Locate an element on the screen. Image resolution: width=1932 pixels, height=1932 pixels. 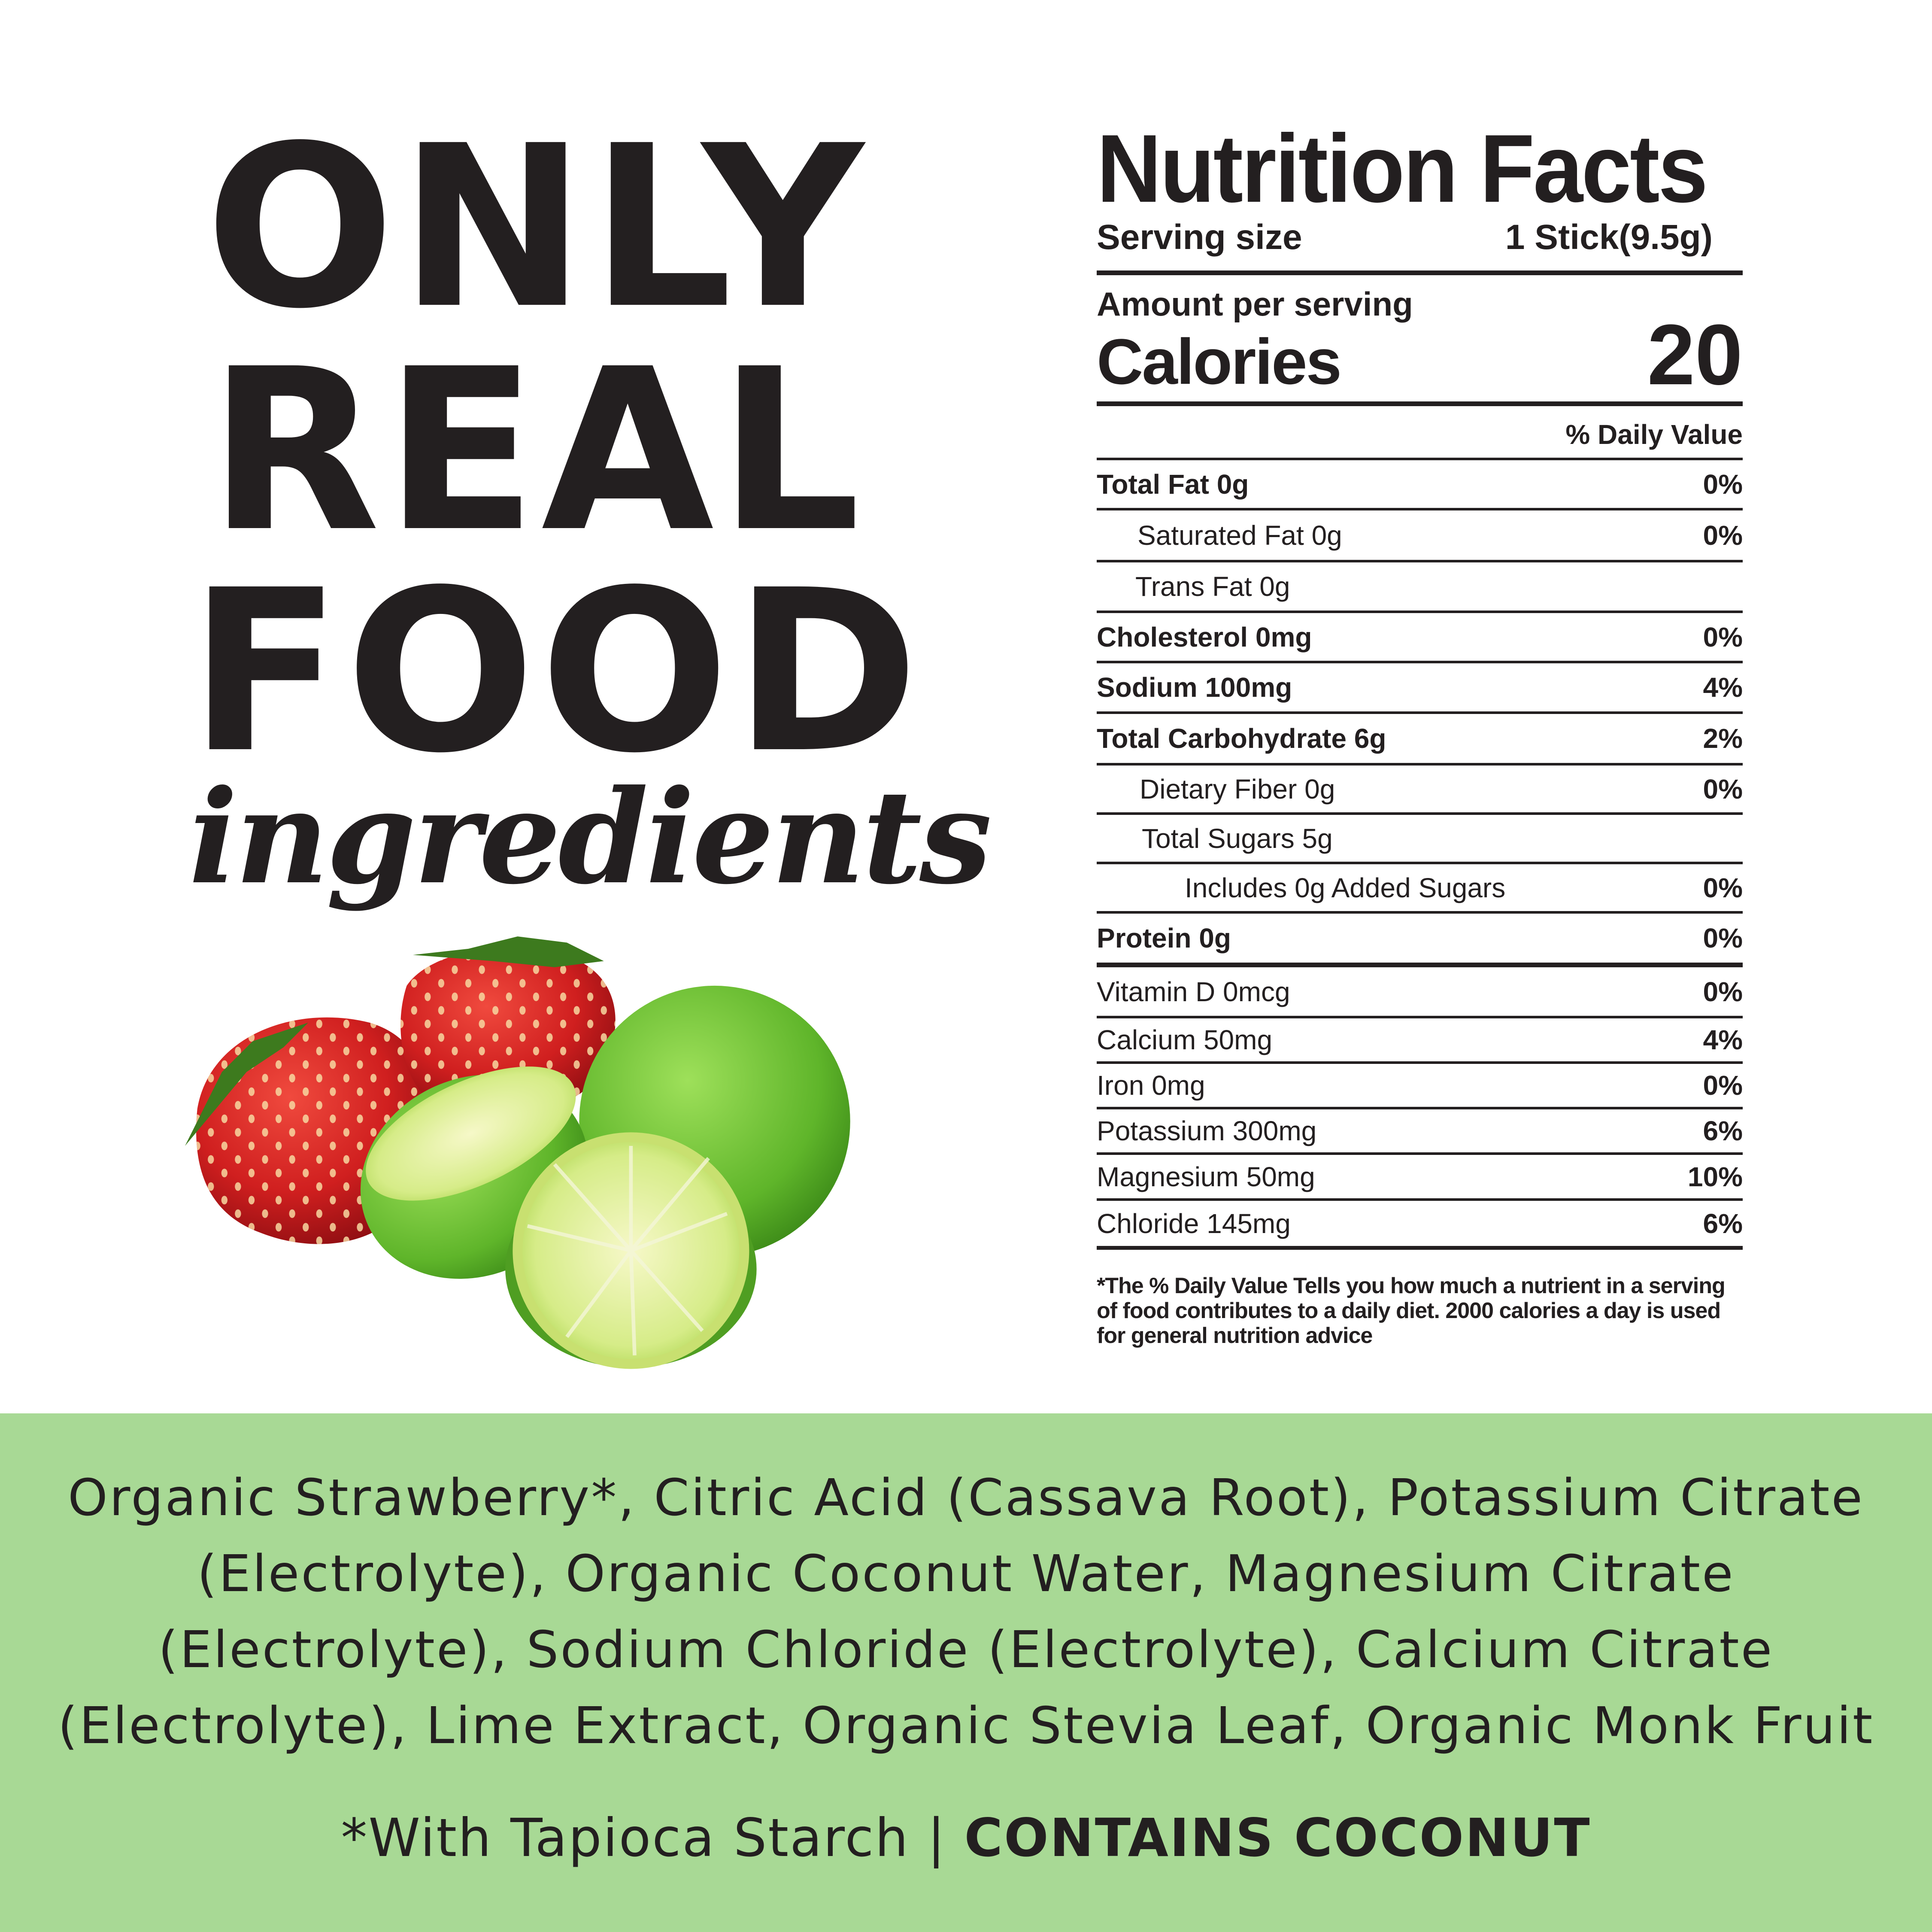
headline-ingredients: ingredients is located at coordinates (590, 837).